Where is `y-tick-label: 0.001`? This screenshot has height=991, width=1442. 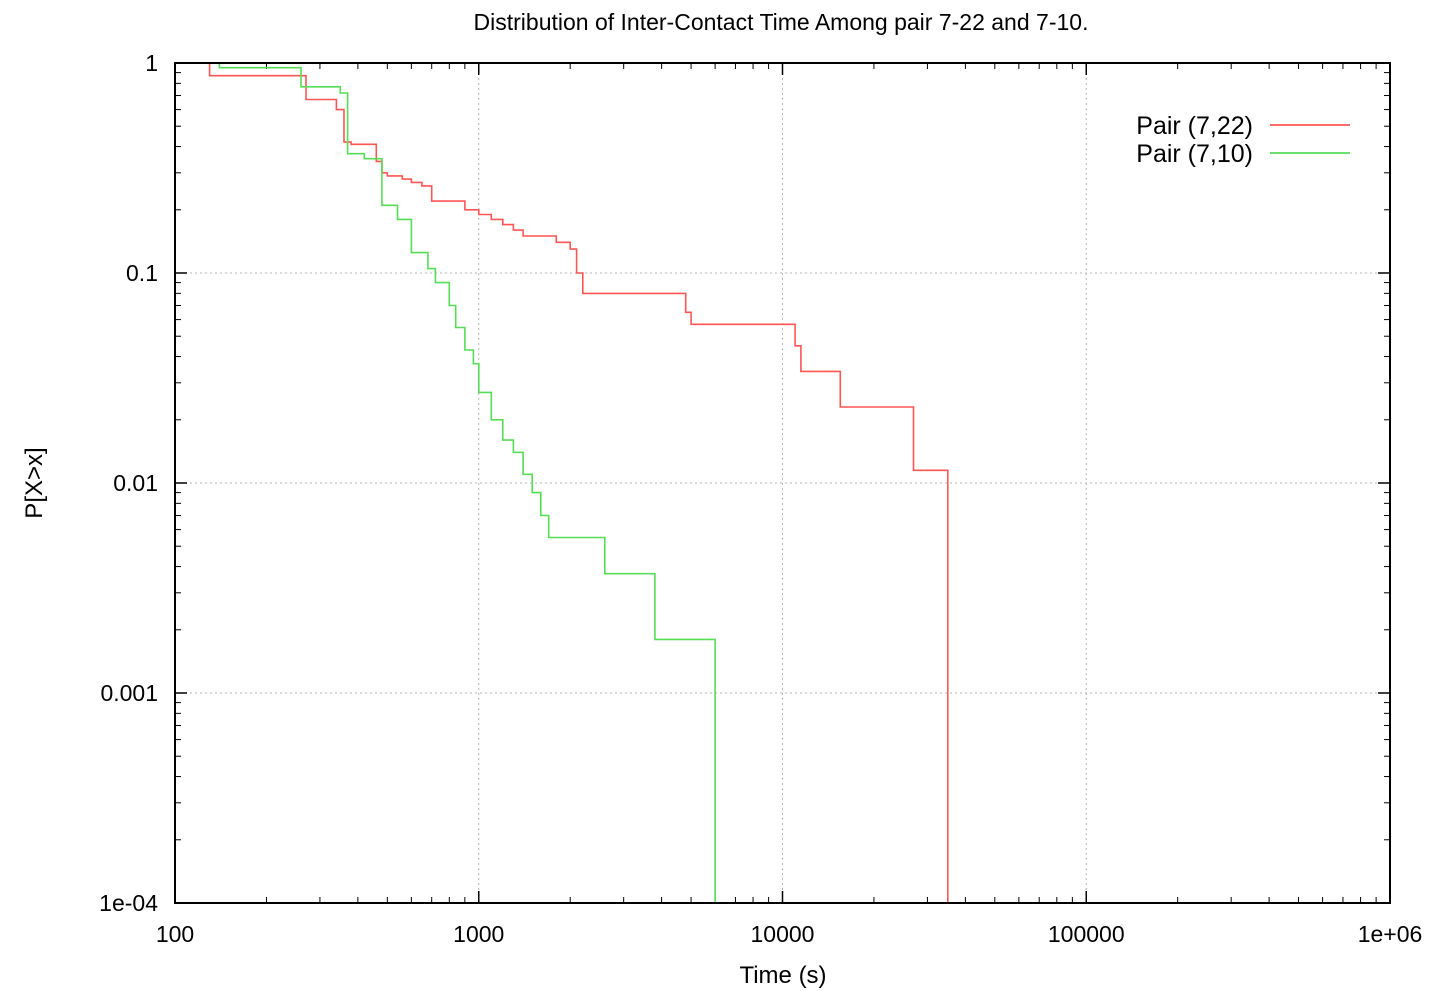
y-tick-label: 0.001 is located at coordinates (129, 693).